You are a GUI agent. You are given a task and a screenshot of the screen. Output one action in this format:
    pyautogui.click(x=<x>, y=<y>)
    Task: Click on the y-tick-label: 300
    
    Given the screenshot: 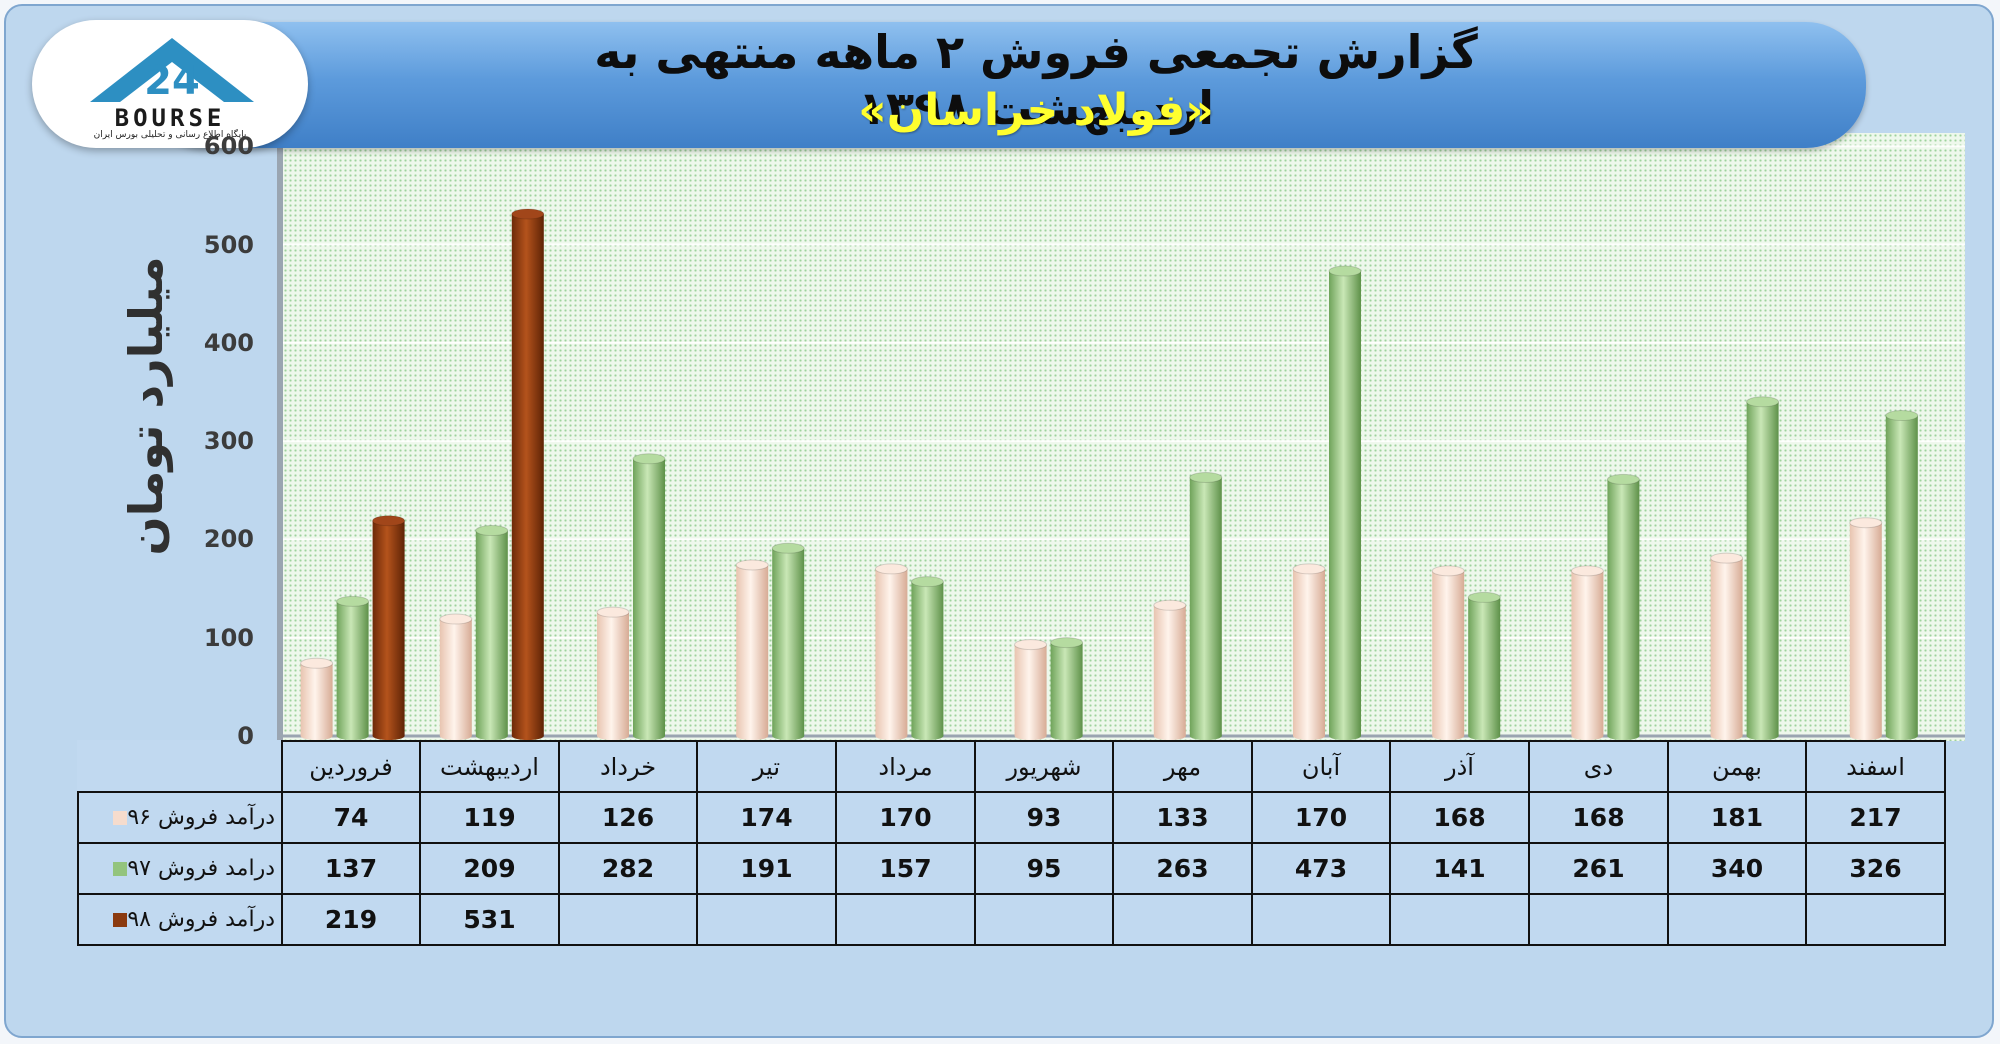 What is the action you would take?
    pyautogui.click(x=228, y=441)
    